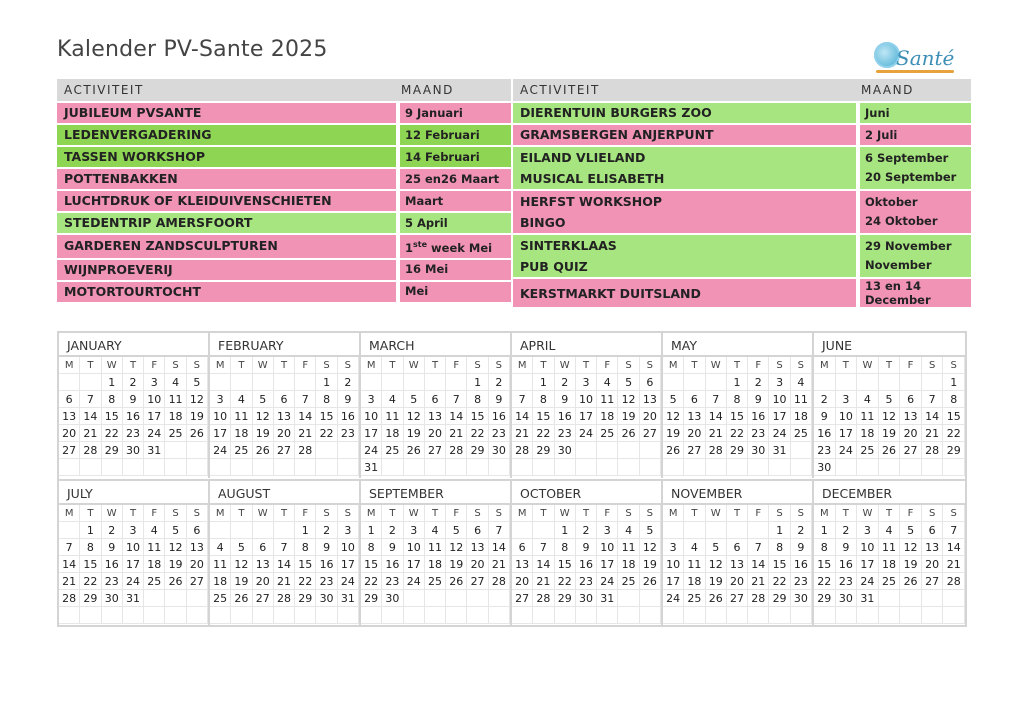  I want to click on activity-name: JUBILEUM PVSANTE, so click(133, 112).